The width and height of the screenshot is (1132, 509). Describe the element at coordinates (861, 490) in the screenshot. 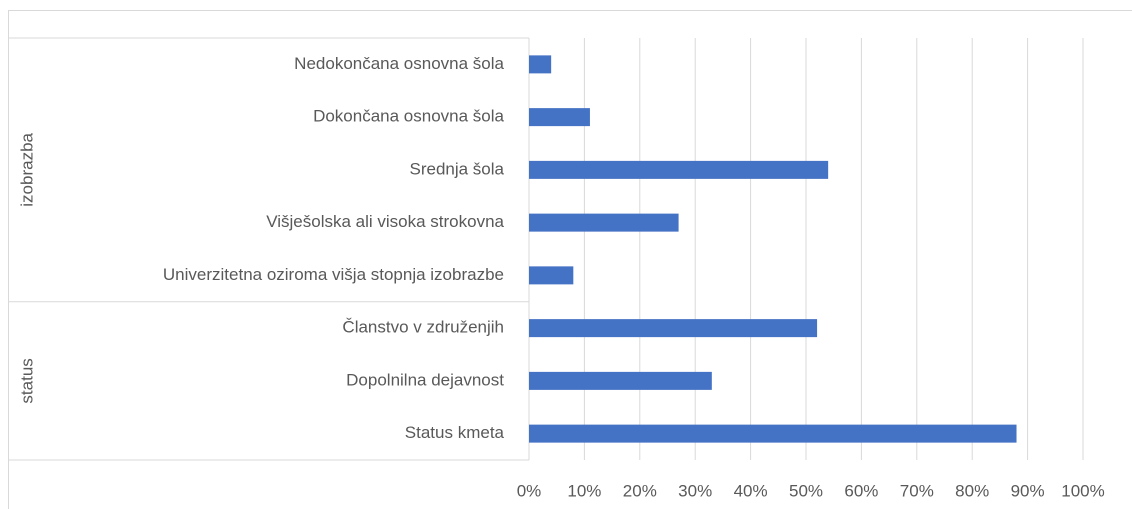

I see `x-tick-label: 60%` at that location.